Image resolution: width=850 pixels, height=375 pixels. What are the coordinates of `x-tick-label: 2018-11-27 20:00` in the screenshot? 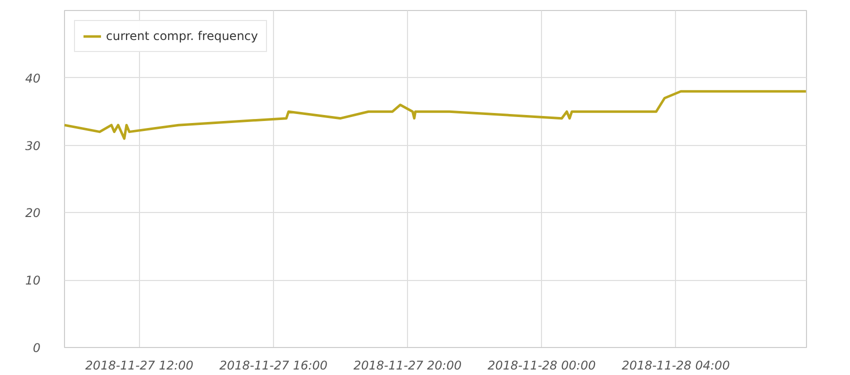 It's located at (407, 365).